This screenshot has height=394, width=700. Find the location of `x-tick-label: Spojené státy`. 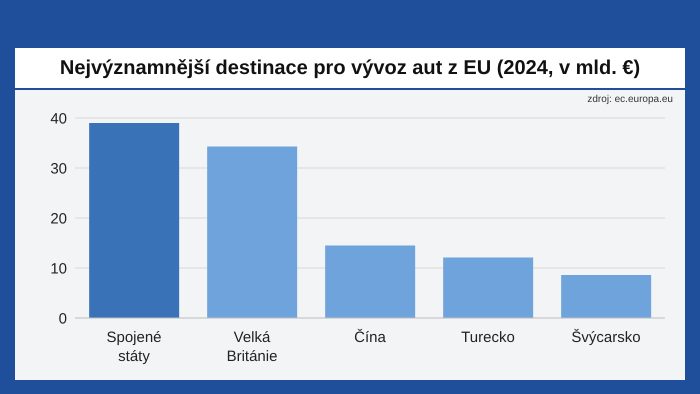

x-tick-label: Spojené státy is located at coordinates (134, 347).